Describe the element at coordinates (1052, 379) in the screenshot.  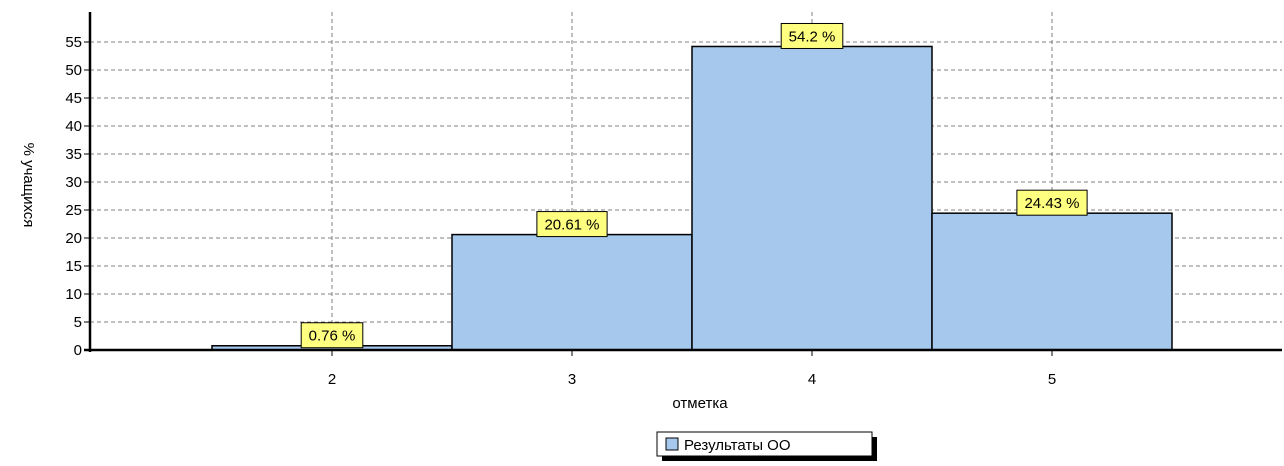
I see `x-tick-label: 5` at that location.